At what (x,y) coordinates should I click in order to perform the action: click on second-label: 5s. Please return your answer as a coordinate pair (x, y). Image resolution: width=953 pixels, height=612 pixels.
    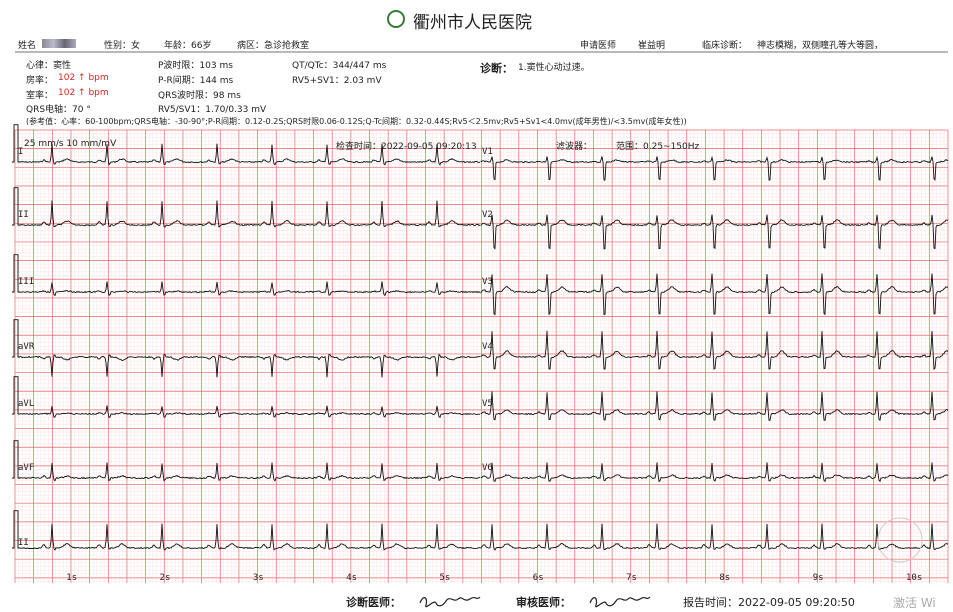
    Looking at the image, I should click on (445, 578).